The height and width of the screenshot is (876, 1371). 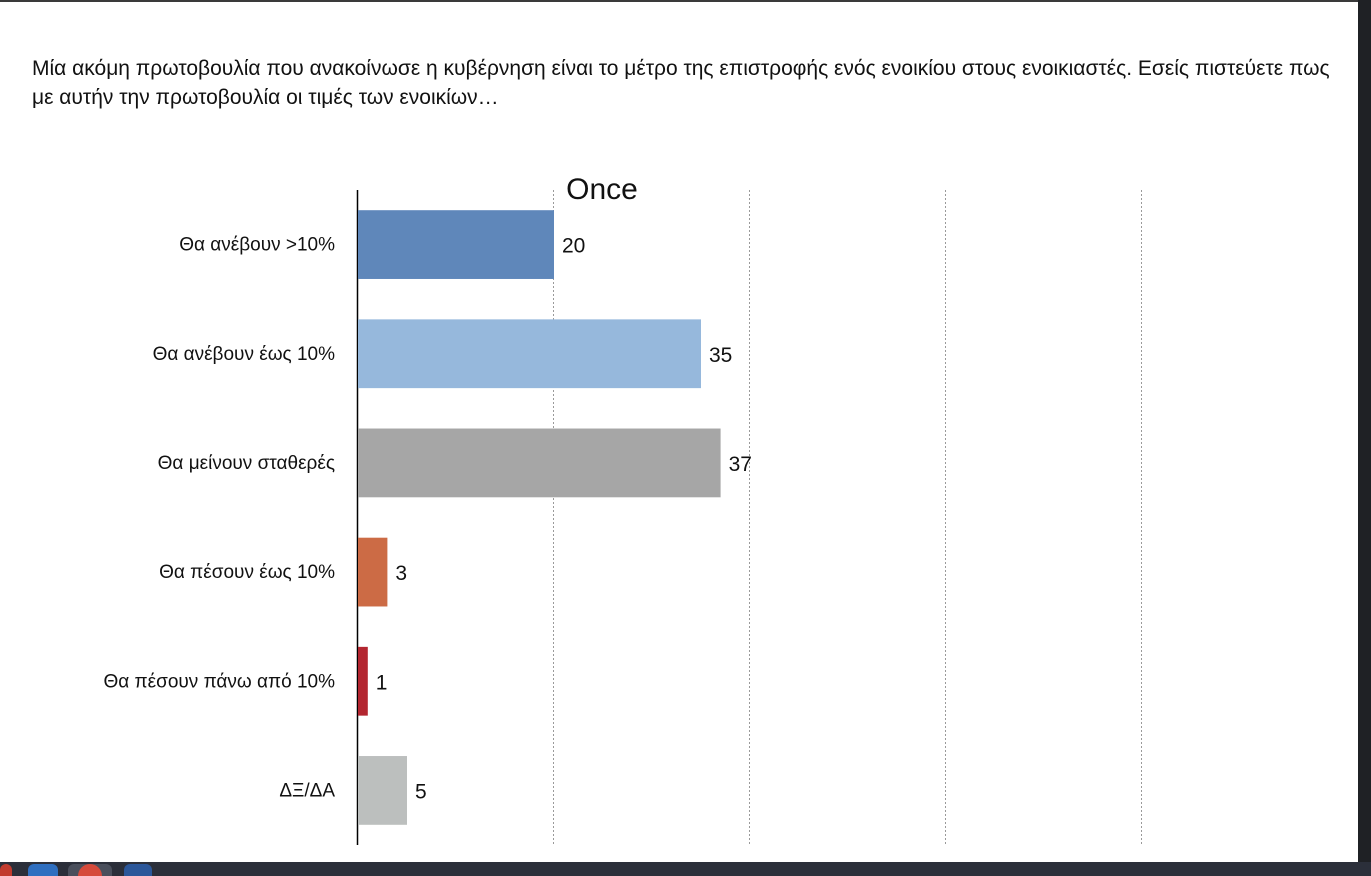 I want to click on taskbar, so click(x=685, y=869).